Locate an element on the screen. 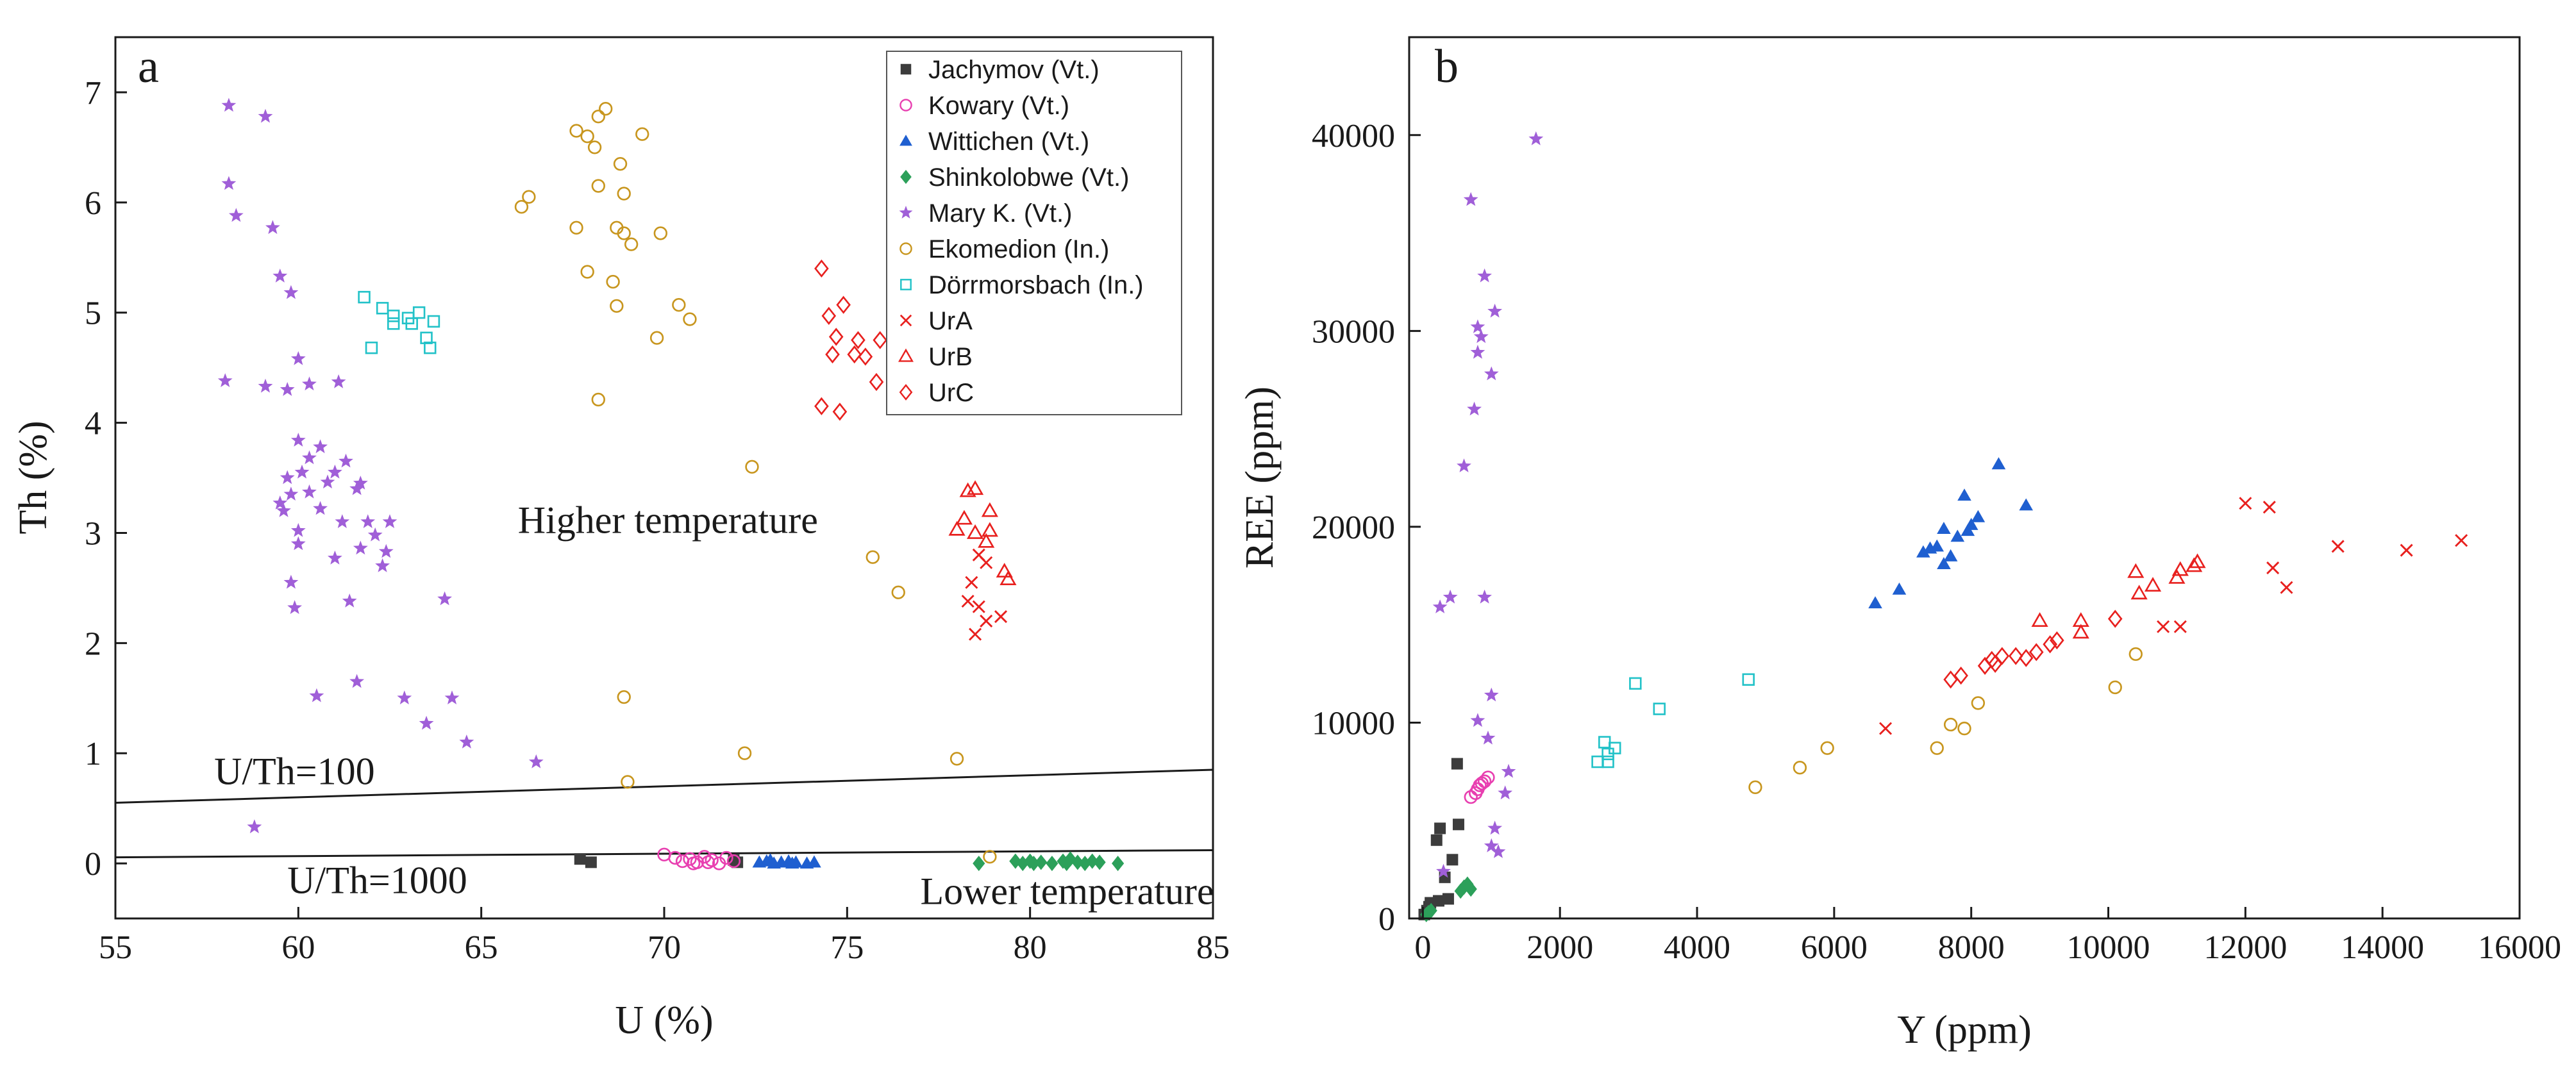  legend-item-ekomedion-in: Ekomedion (In.) is located at coordinates (1004, 249).